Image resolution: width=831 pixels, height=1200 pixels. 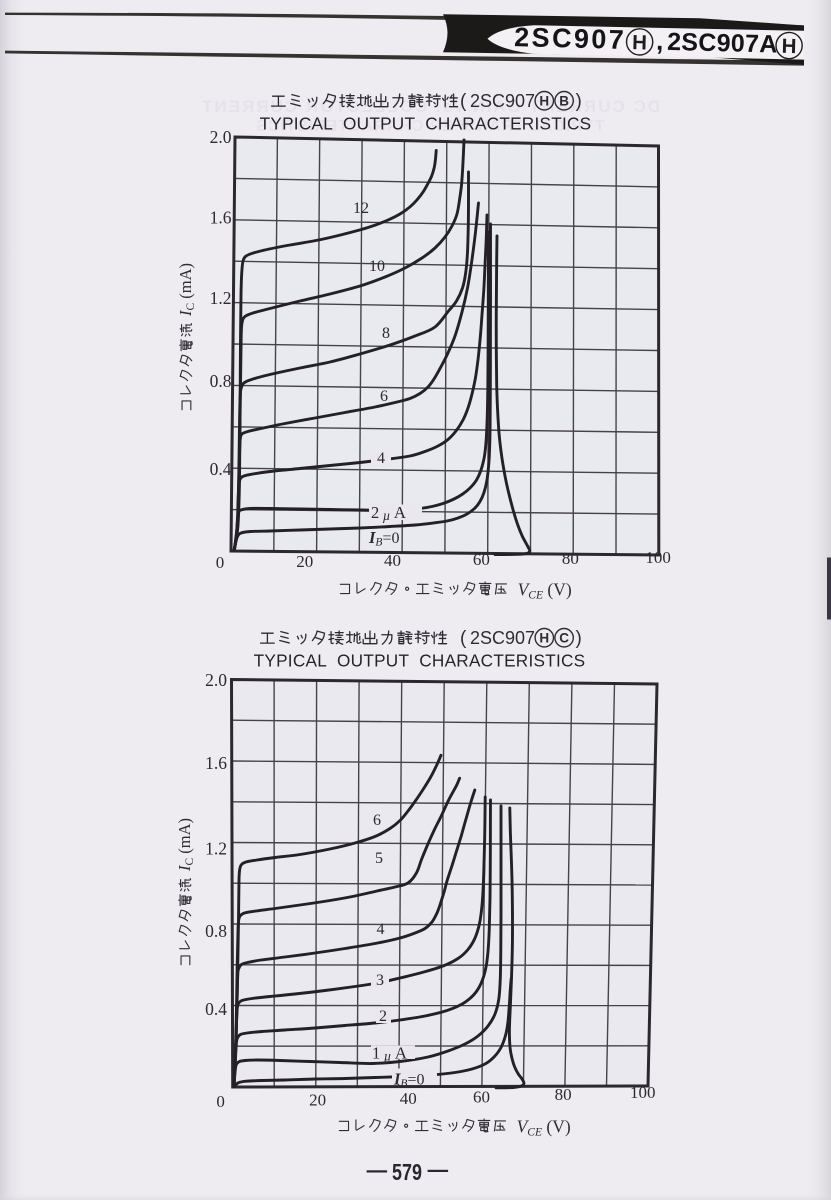 What do you see at coordinates (383, 1016) in the screenshot?
I see `svg-text: 2` at bounding box center [383, 1016].